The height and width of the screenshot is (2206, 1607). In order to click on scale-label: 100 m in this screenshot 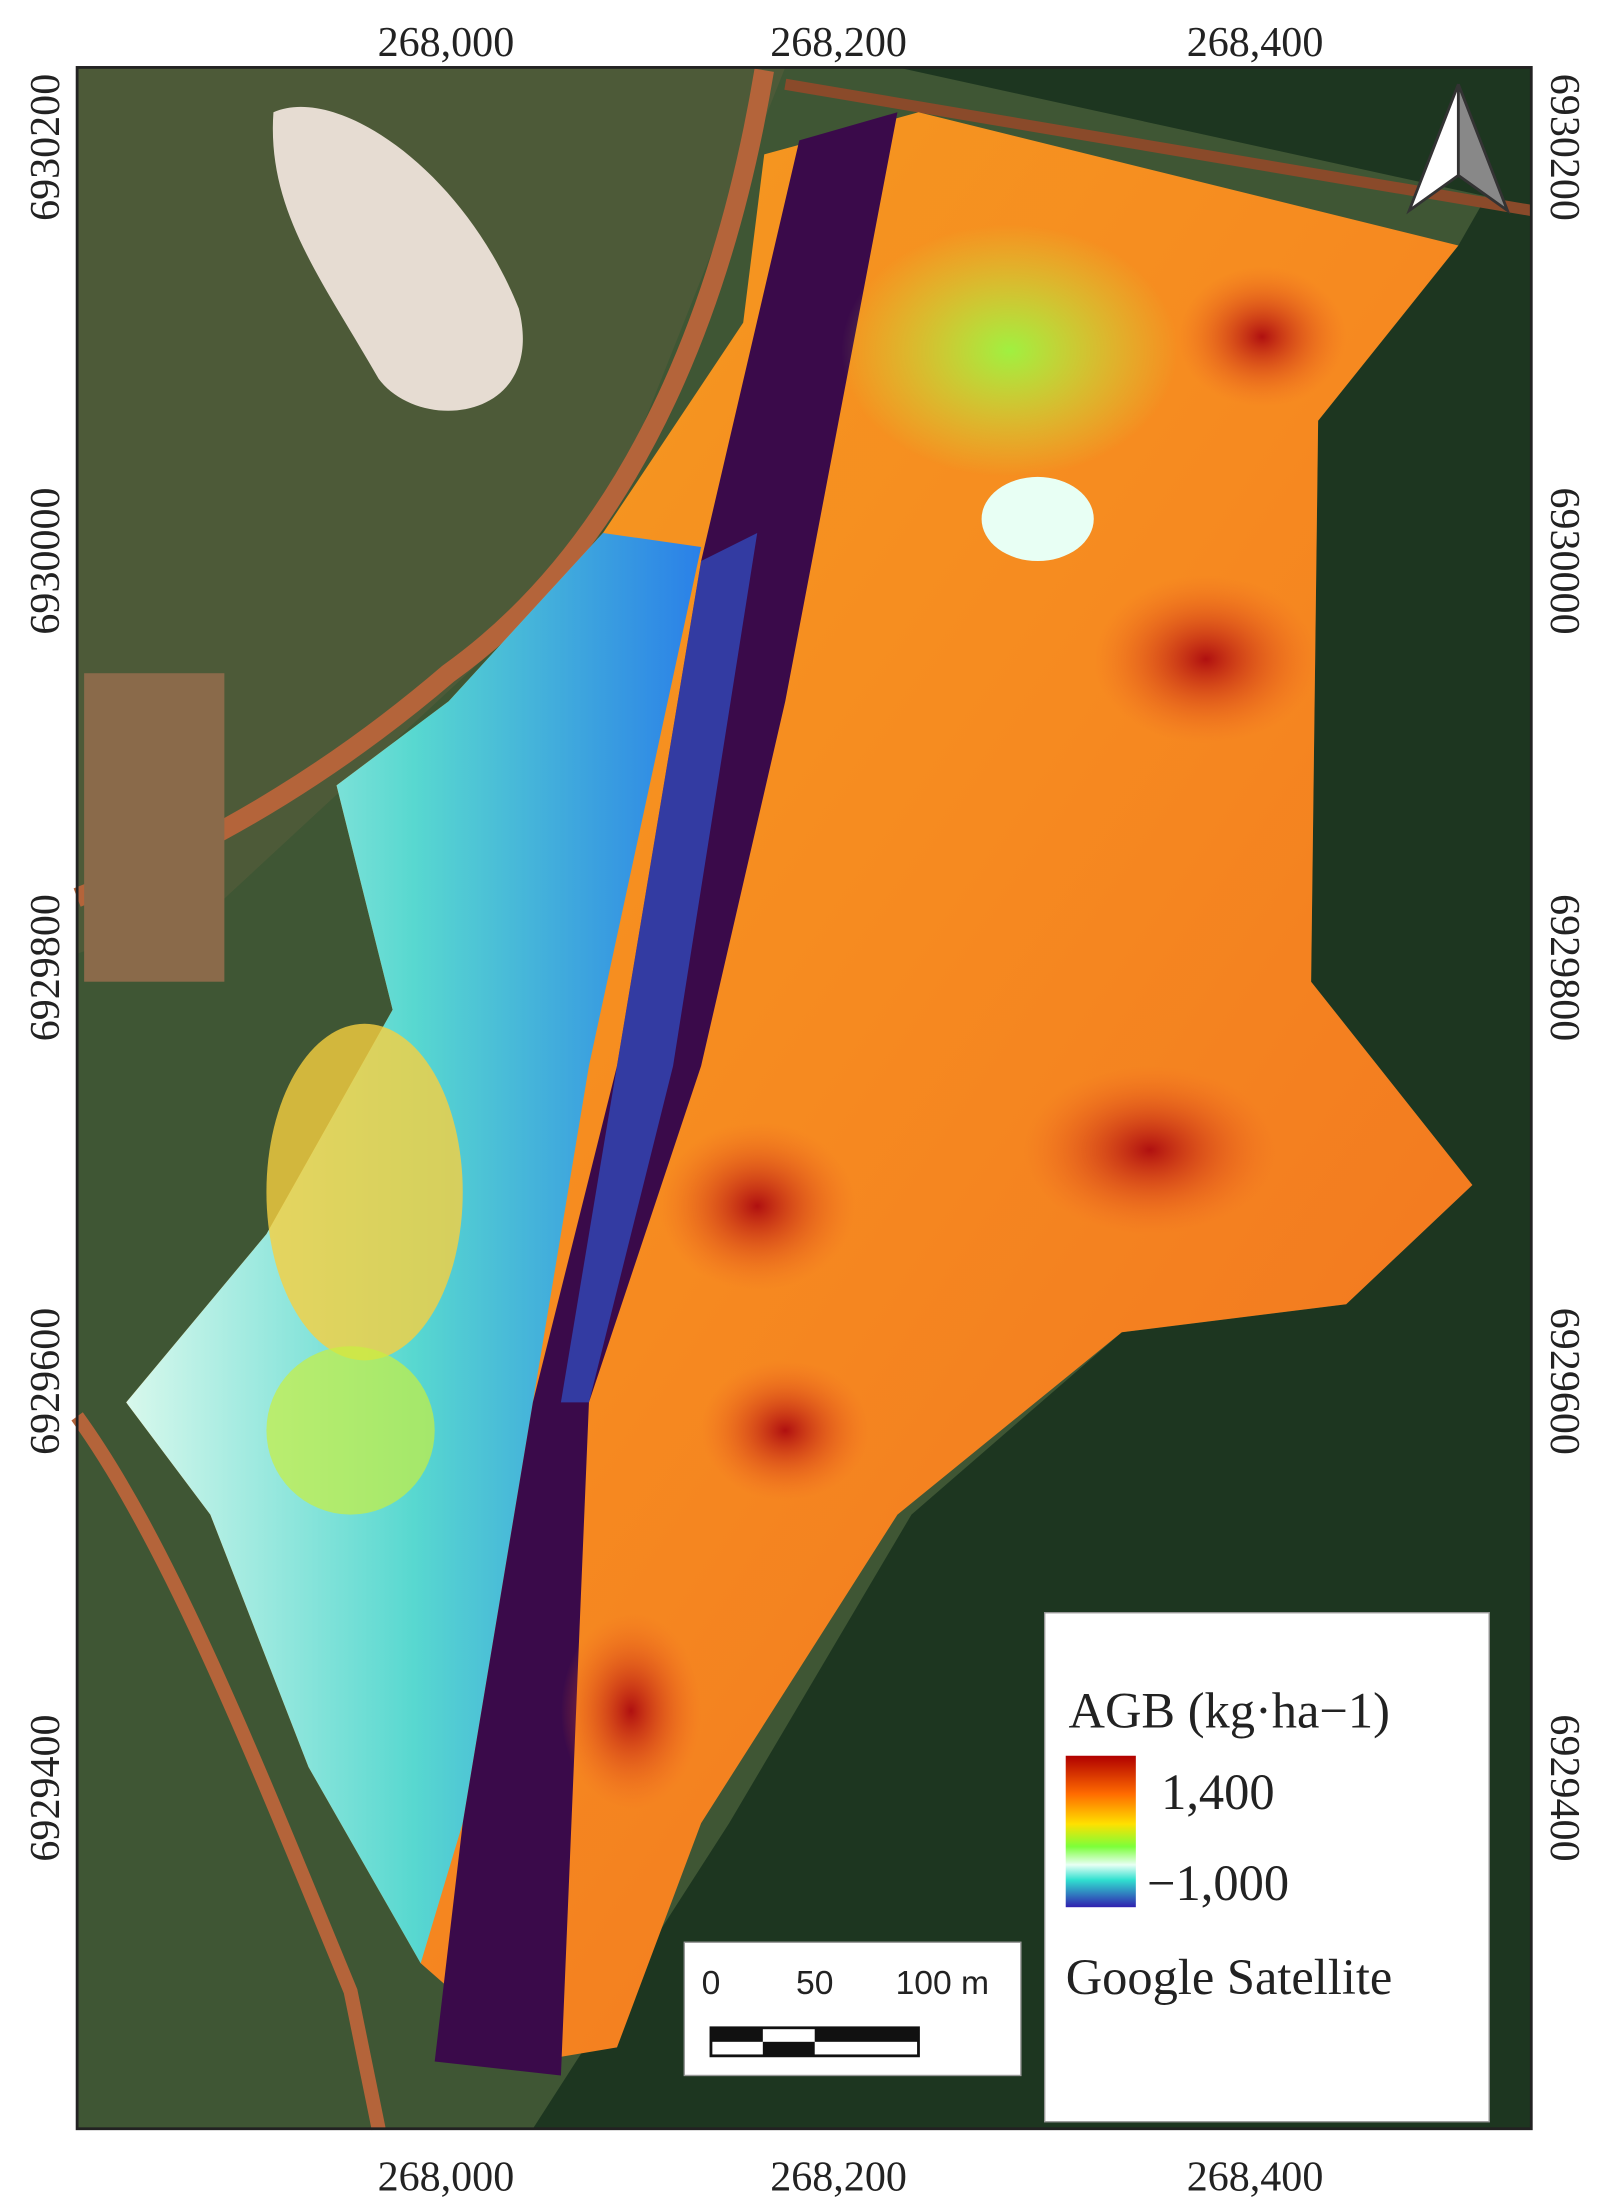, I will do `click(943, 1983)`.